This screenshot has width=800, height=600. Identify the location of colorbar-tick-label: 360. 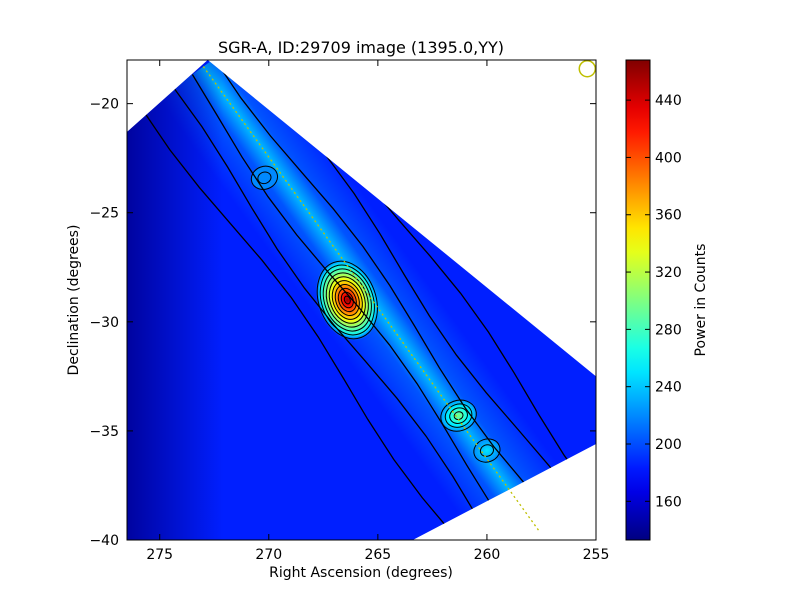
(668, 216).